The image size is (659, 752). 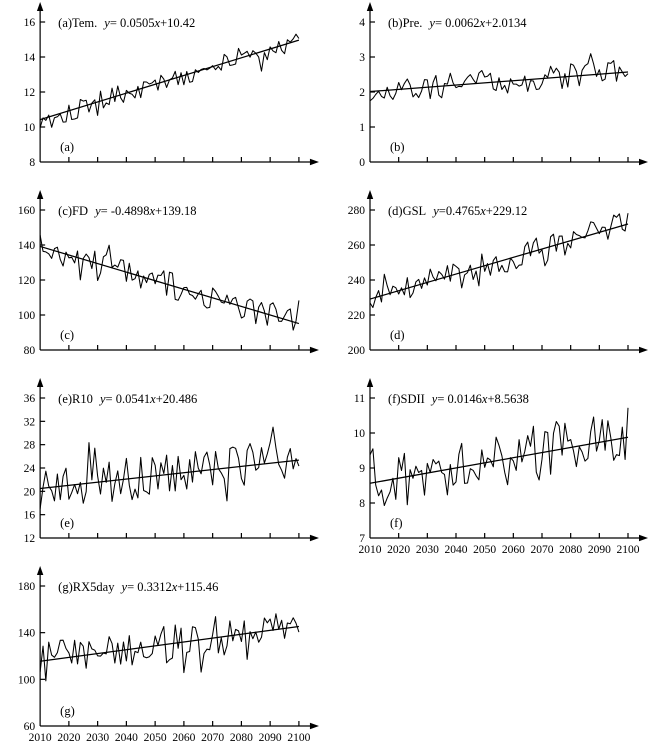 I want to click on panel-g-title: (g)RX5day y= 0.3312x+115.46, so click(x=138, y=587).